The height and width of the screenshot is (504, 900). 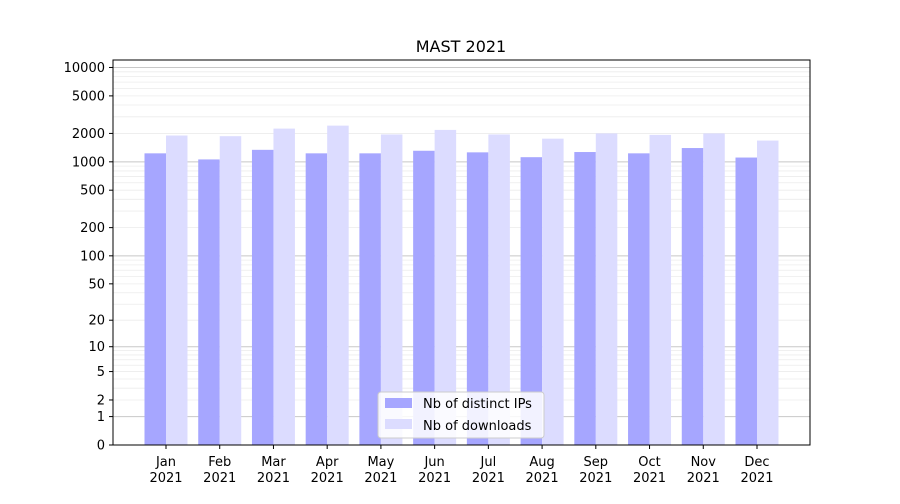 I want to click on y-tick-label: 2, so click(x=101, y=400).